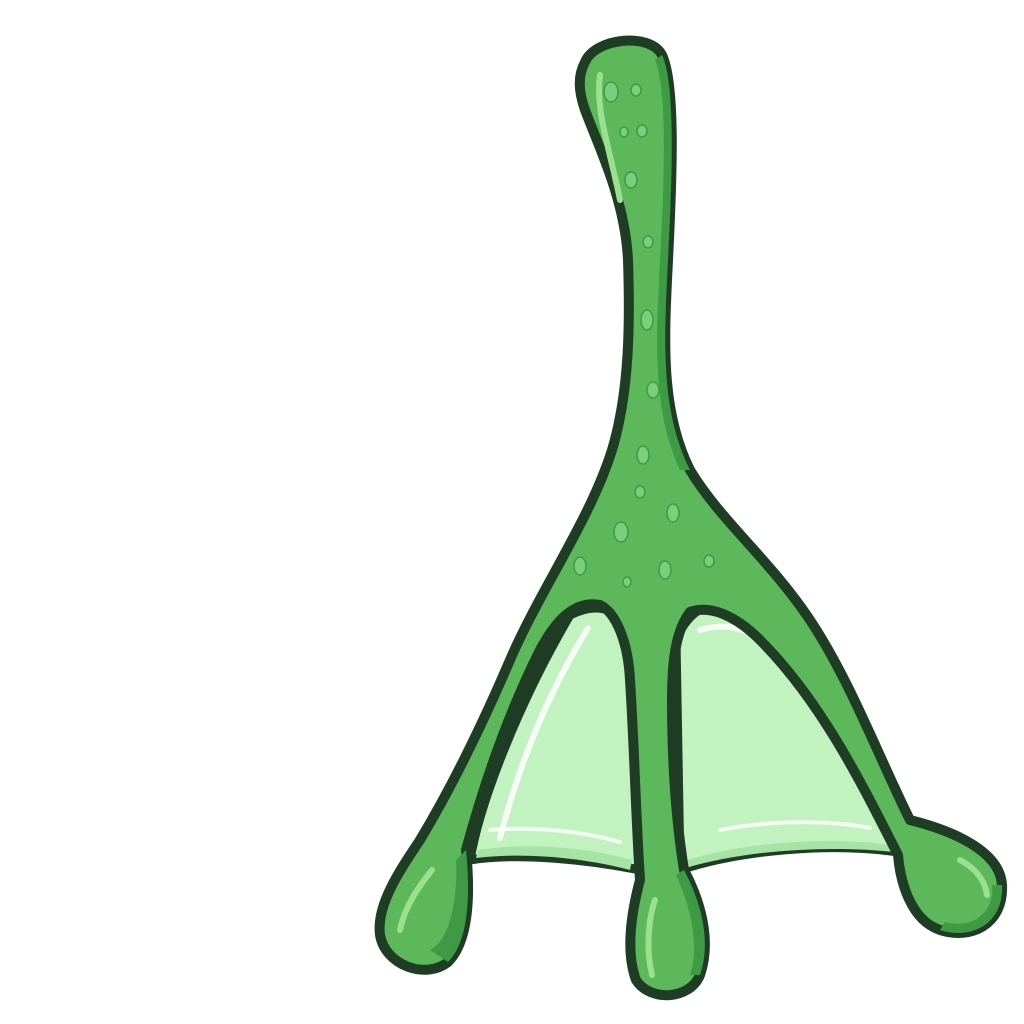 The height and width of the screenshot is (1024, 1024). Describe the element at coordinates (690, 922) in the screenshot. I see `middle-toe-shadow` at that location.